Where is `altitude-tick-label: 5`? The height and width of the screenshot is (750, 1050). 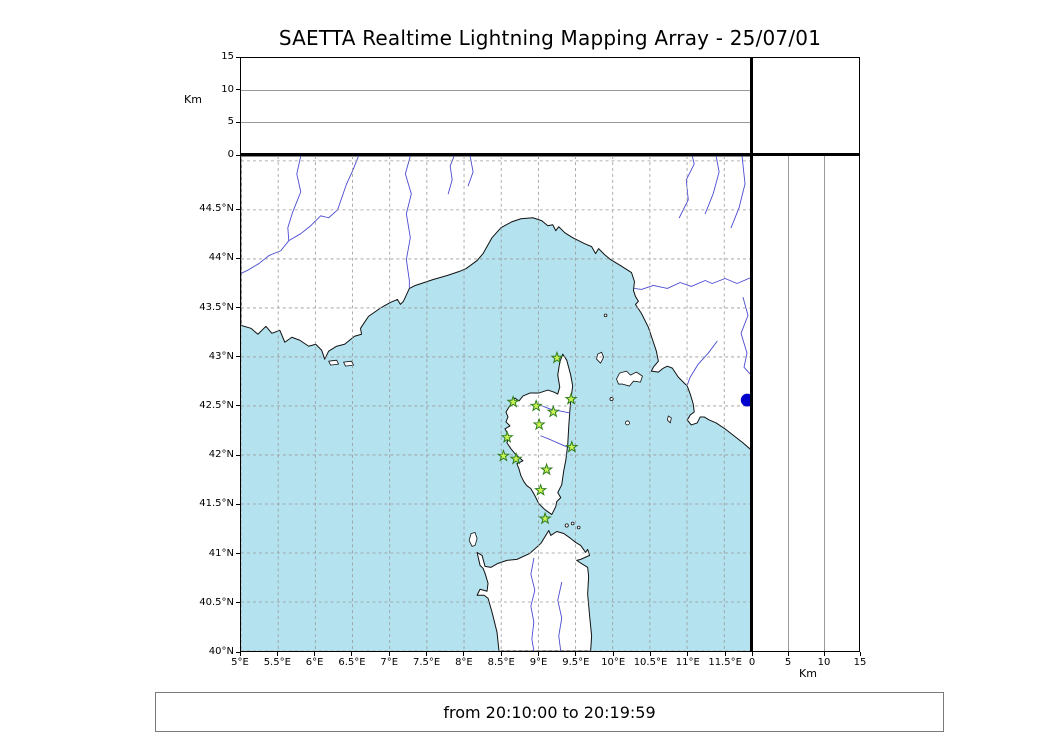
altitude-tick-label: 5 is located at coordinates (230, 122).